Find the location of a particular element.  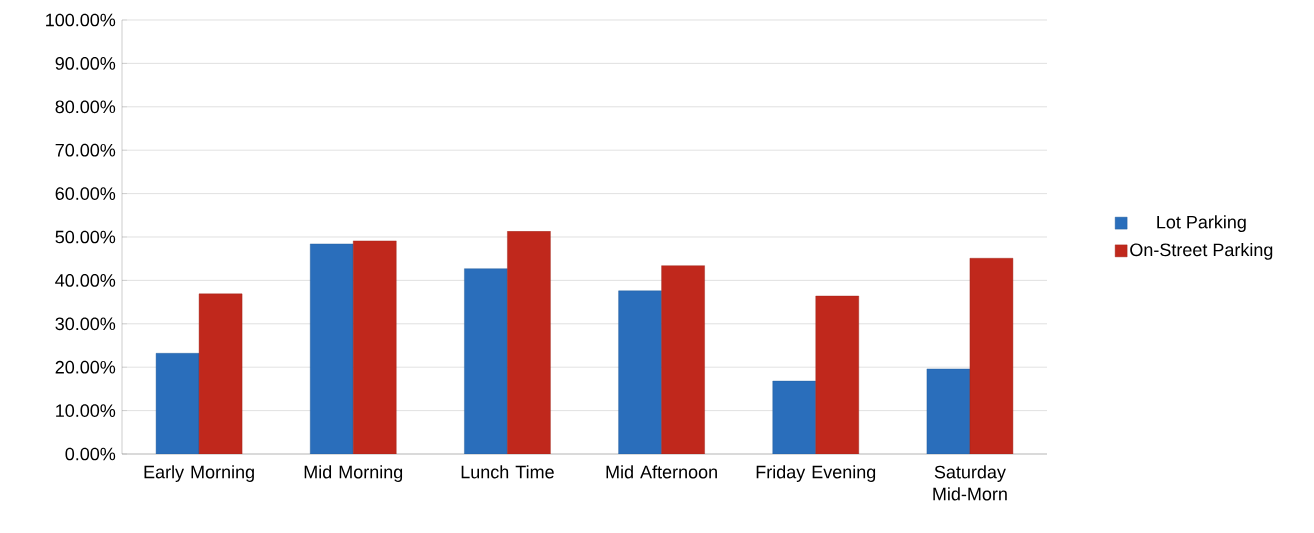

y-tick-label: 0.00% is located at coordinates (90, 454).